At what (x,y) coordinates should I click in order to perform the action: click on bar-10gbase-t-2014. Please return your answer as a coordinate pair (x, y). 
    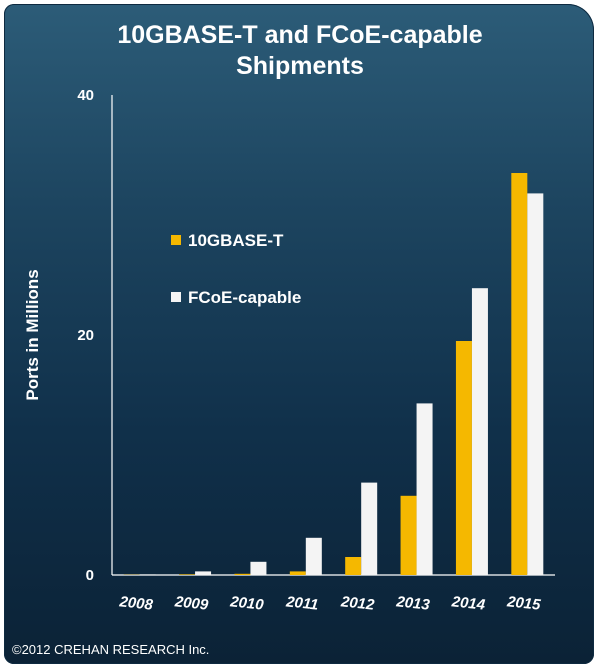
    Looking at the image, I should click on (463, 458).